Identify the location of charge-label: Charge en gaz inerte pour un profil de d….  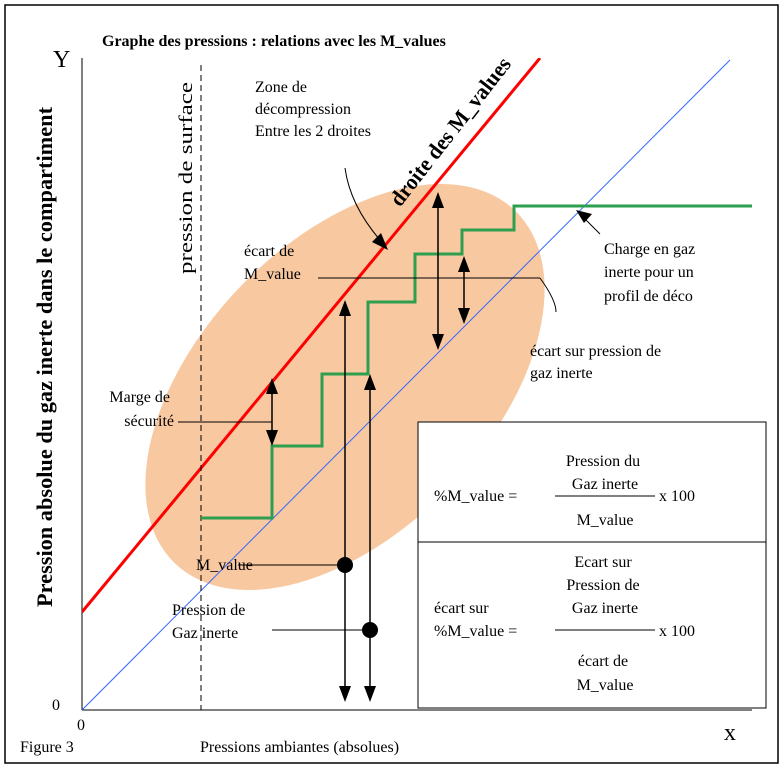
(651, 273).